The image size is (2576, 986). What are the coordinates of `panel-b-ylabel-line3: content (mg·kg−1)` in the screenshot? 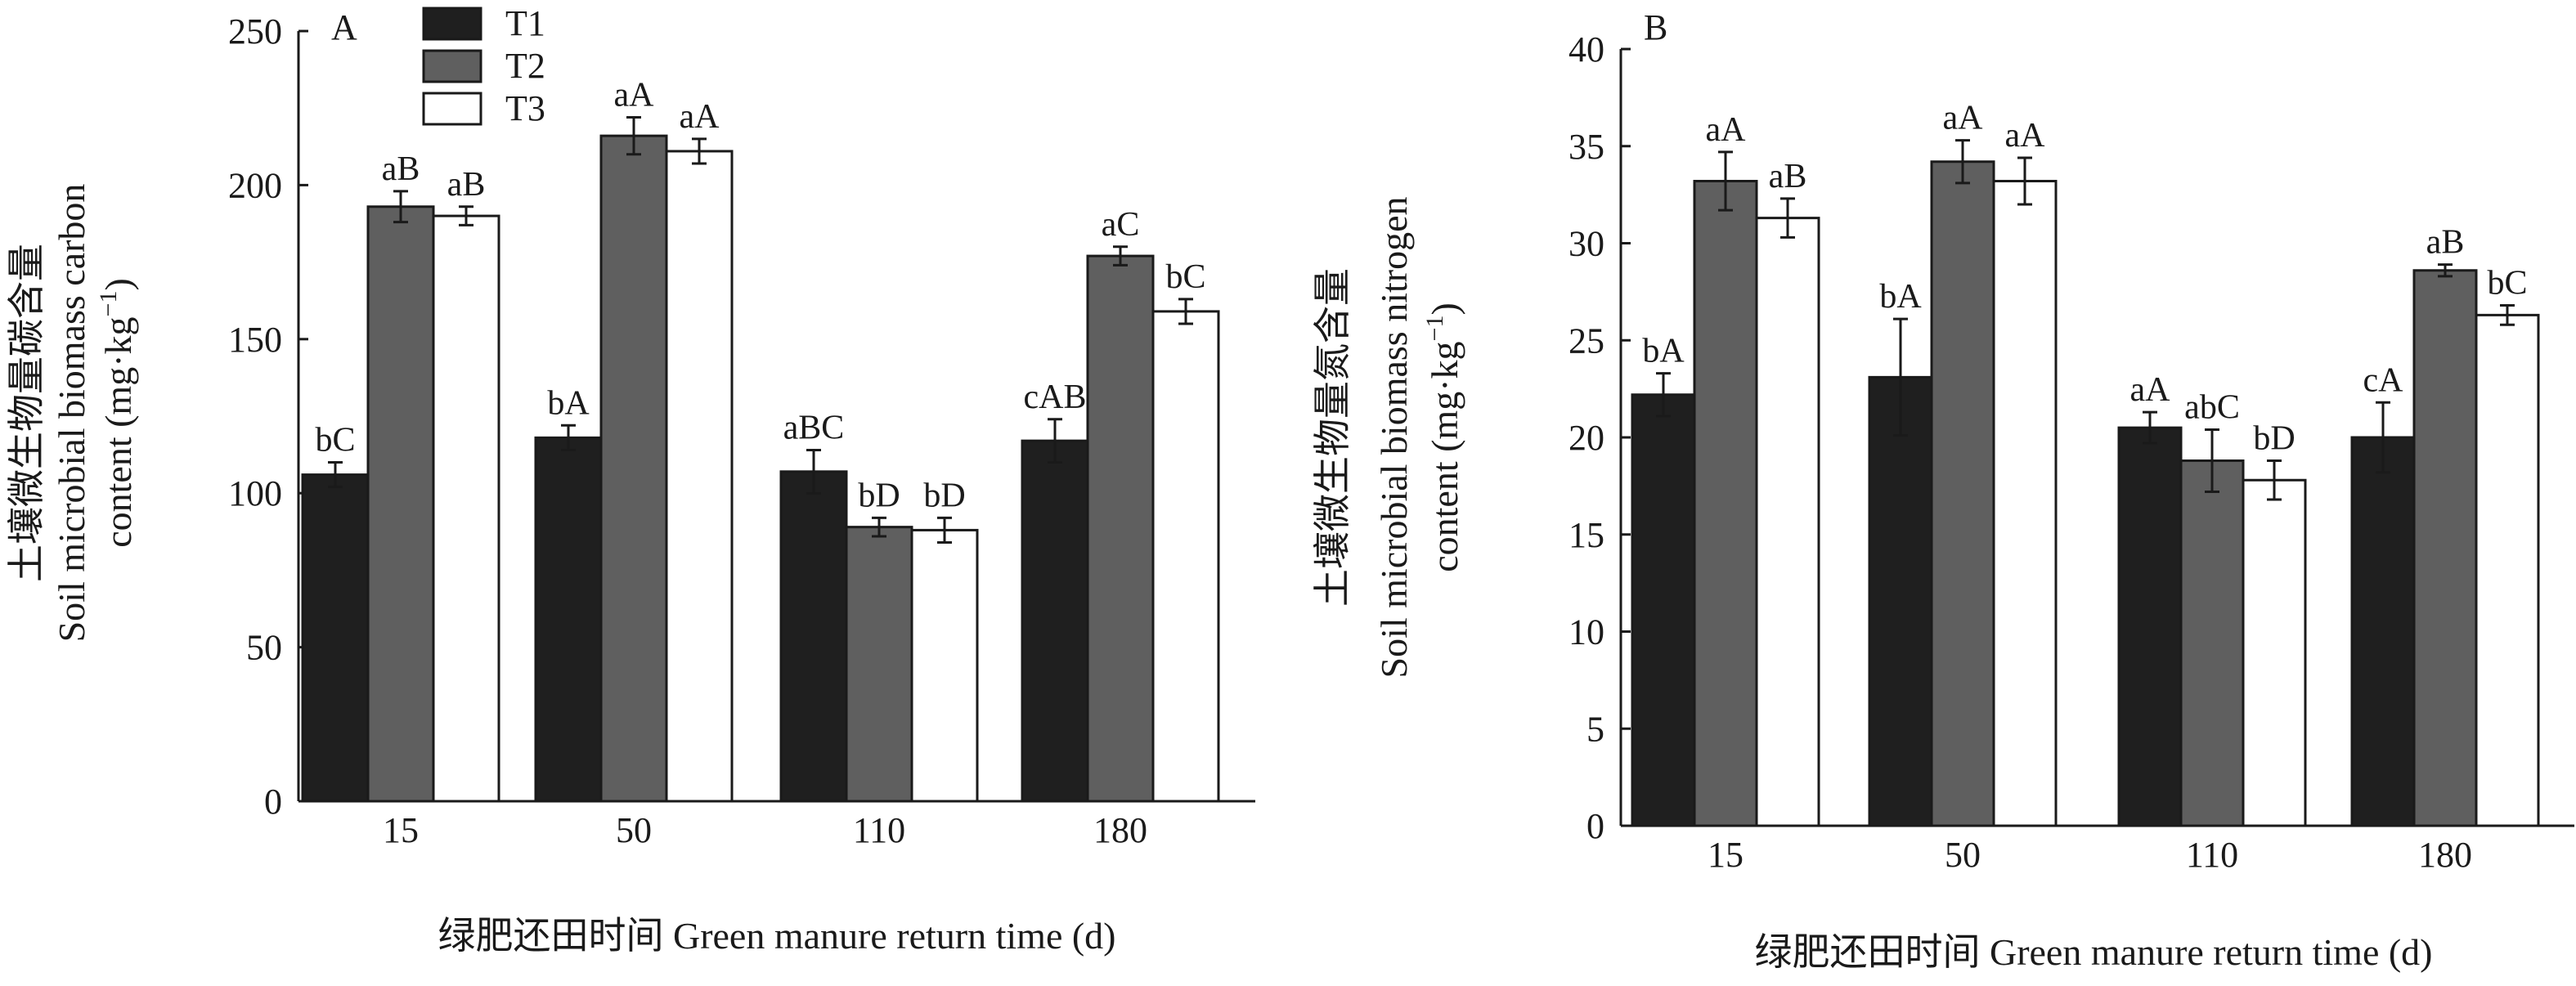 It's located at (1443, 437).